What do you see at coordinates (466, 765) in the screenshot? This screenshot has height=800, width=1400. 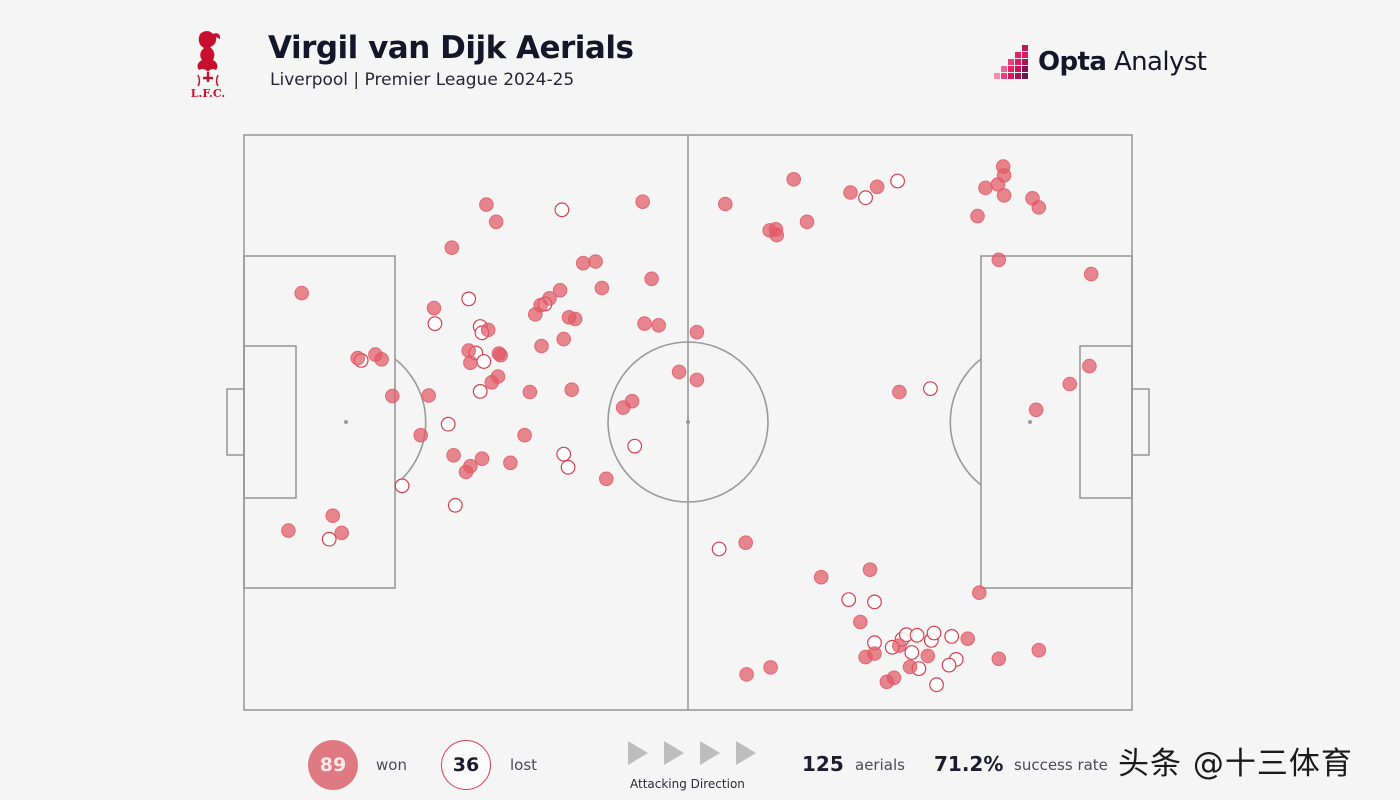 I see `lost-count-badge: 36` at bounding box center [466, 765].